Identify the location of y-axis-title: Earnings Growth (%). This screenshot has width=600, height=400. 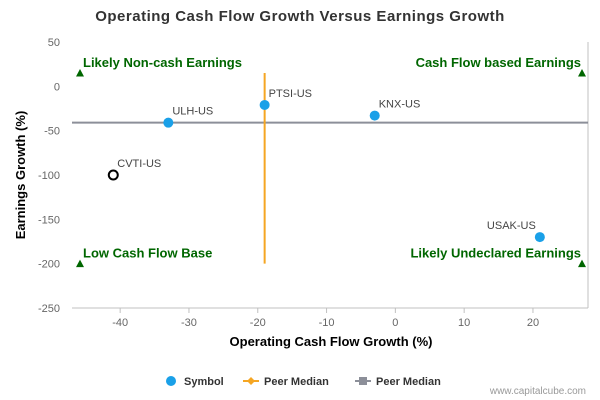
(20, 175).